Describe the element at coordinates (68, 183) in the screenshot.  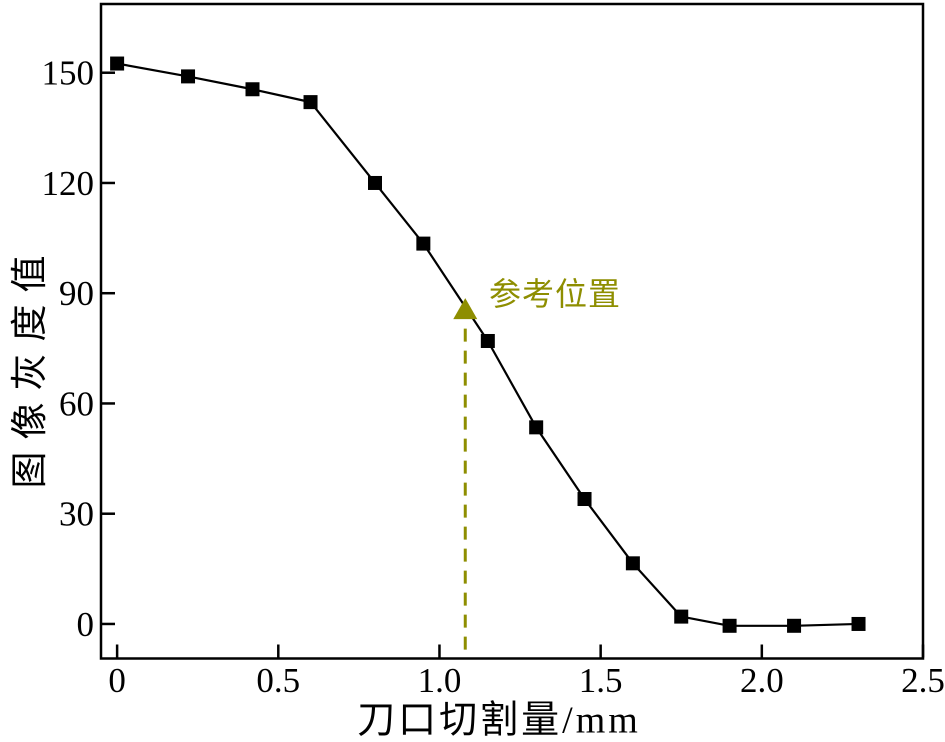
I see `y-tick-label: 120` at that location.